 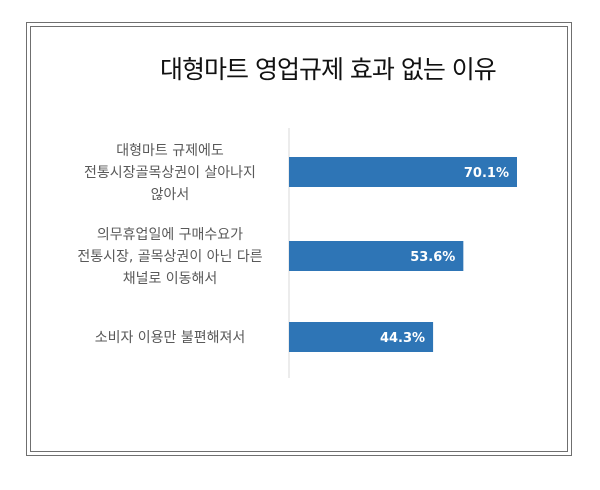 What do you see at coordinates (328, 69) in the screenshot?
I see `chart-title: 대형마트 영업규제 효과 없는 이유` at bounding box center [328, 69].